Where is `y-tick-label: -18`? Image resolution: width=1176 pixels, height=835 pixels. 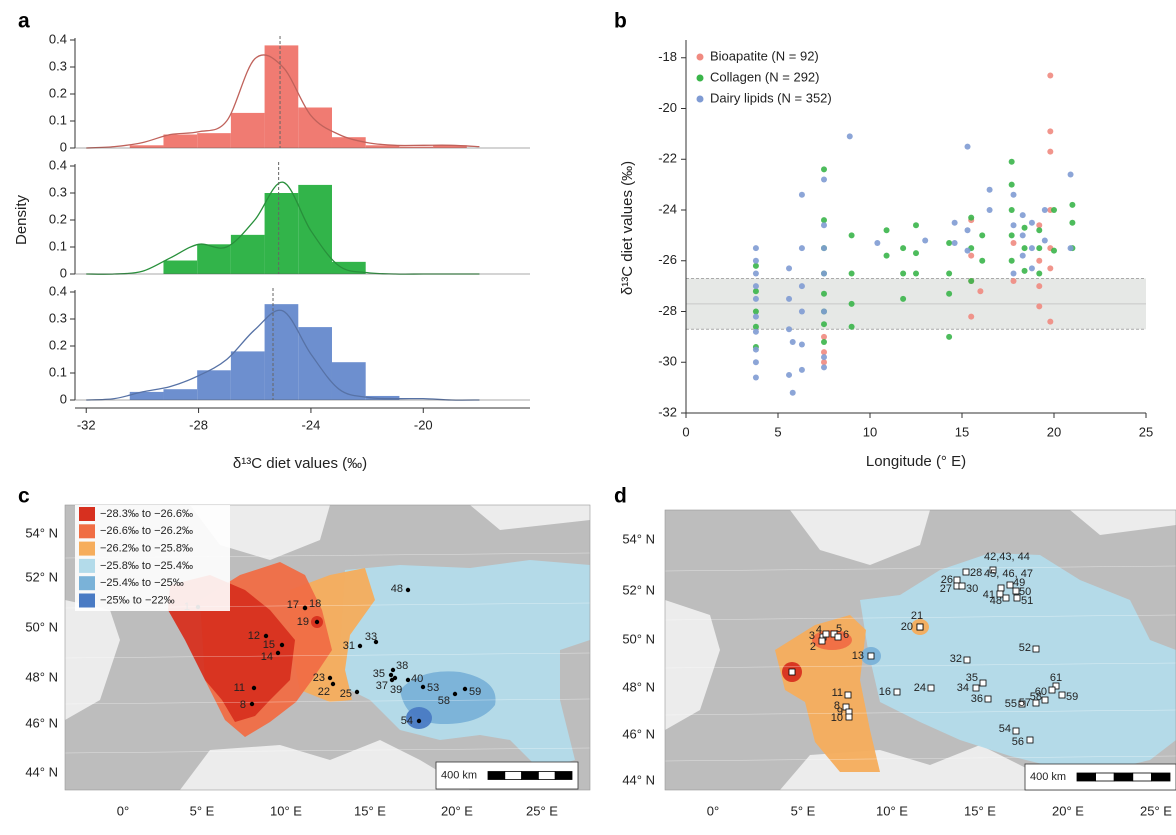
y-tick-label: -18 is located at coordinates (667, 56).